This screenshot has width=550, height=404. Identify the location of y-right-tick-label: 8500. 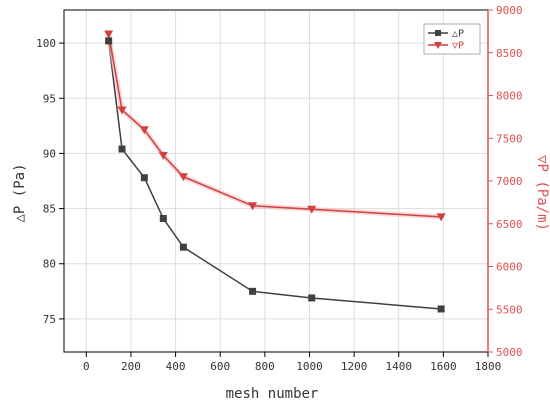
(509, 53).